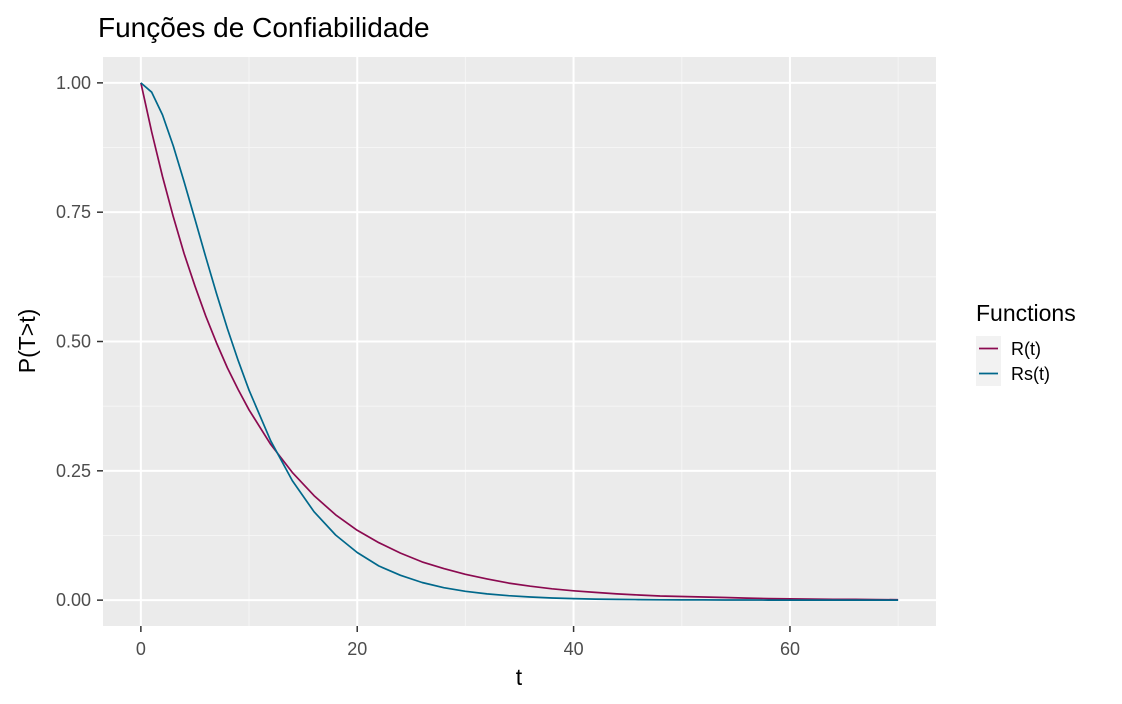  Describe the element at coordinates (468, 642) in the screenshot. I see `x-axis: 0 20 40 60` at that location.